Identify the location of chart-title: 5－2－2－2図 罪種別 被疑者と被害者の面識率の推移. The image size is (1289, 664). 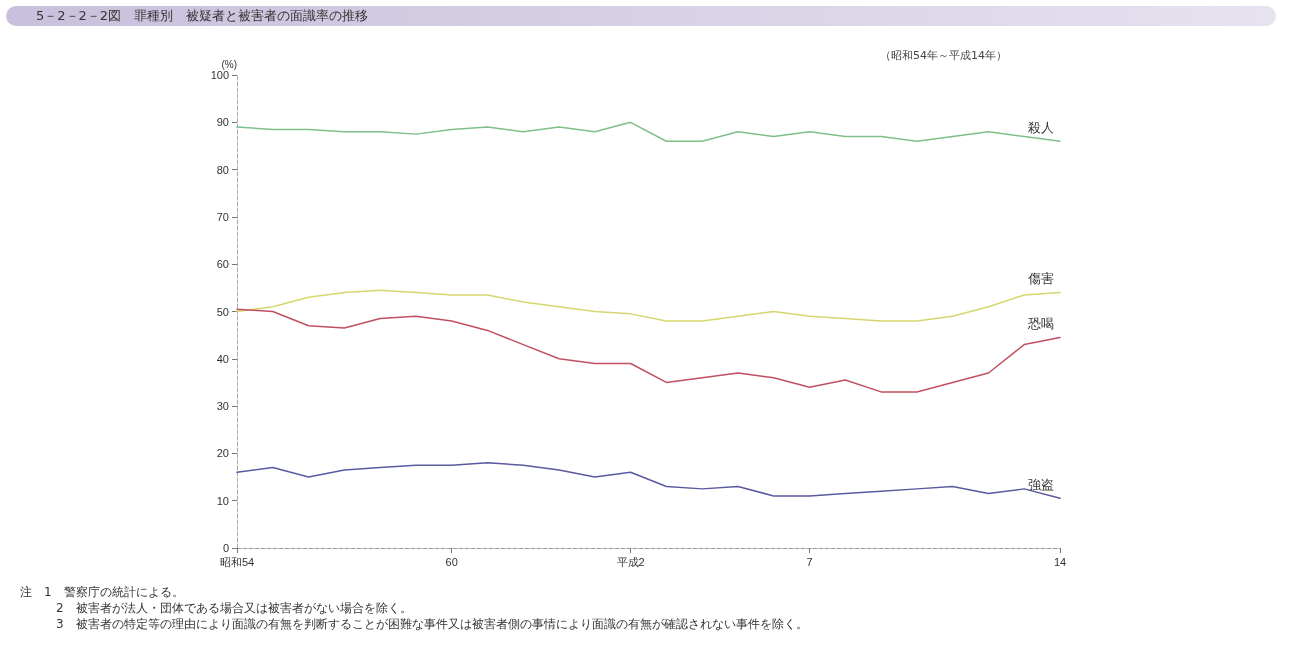
(641, 16).